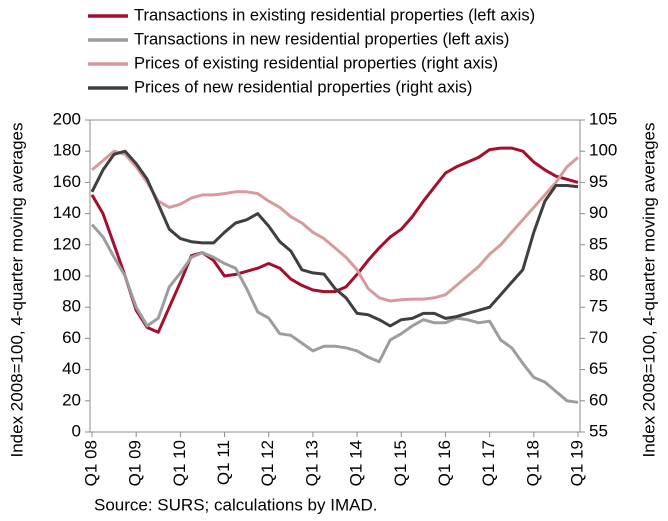 This screenshot has width=668, height=521. Describe the element at coordinates (488, 463) in the screenshot. I see `x-tick-label: Q1 17` at that location.